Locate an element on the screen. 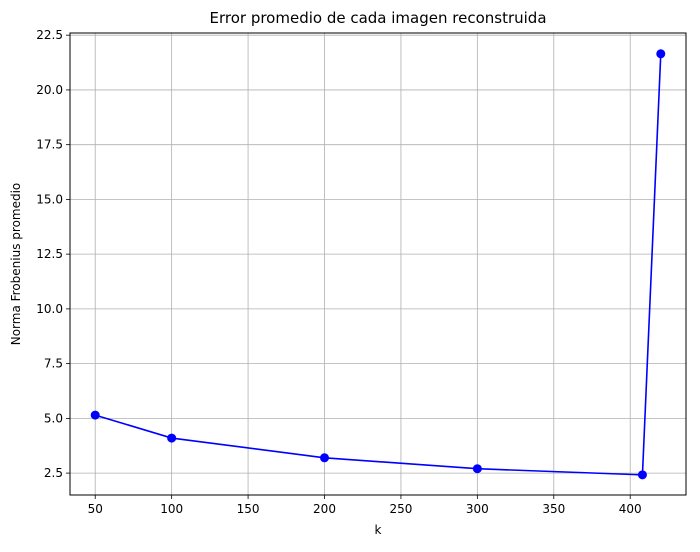 Image resolution: width=700 pixels, height=552 pixels. y-tick-label: 20.0 is located at coordinates (49, 90).